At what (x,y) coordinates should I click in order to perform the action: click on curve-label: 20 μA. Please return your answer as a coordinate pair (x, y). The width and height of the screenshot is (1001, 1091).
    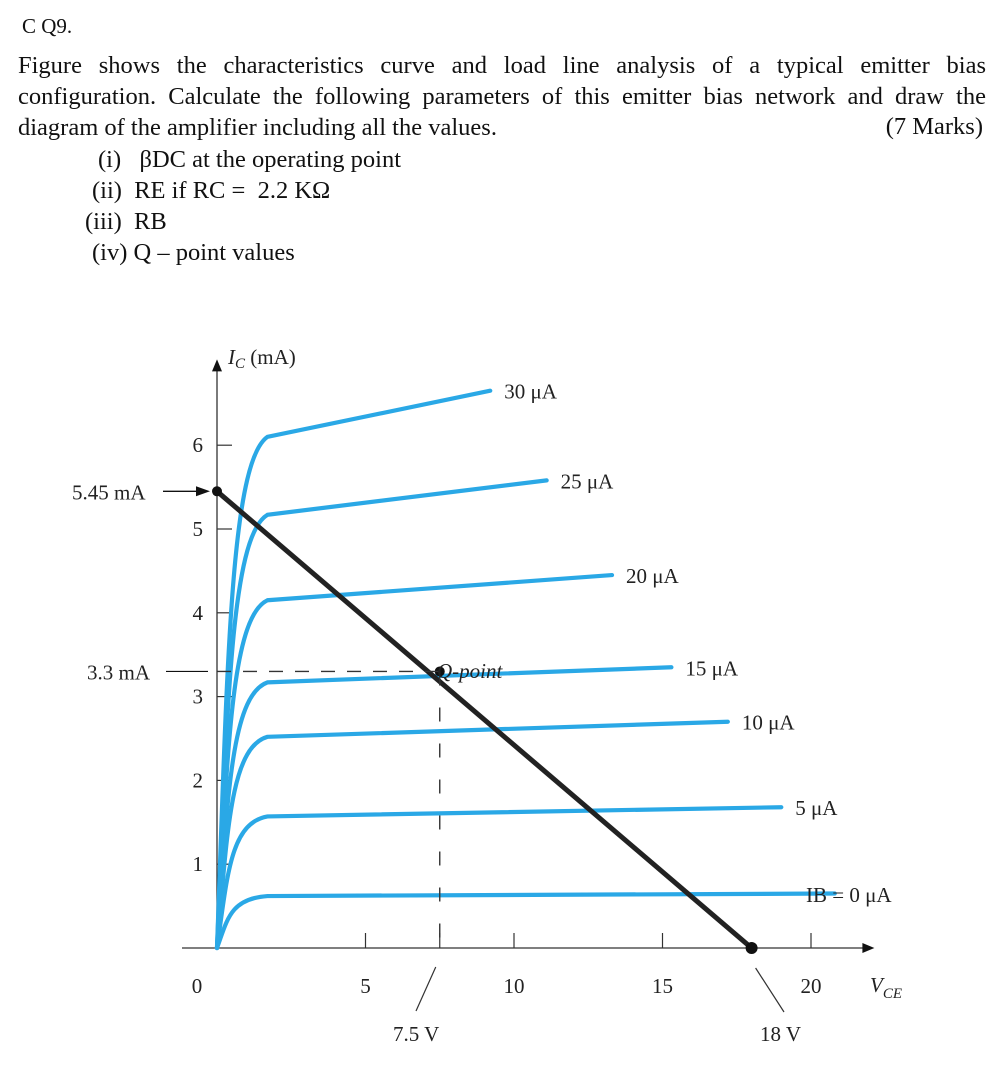
    Looking at the image, I should click on (653, 576).